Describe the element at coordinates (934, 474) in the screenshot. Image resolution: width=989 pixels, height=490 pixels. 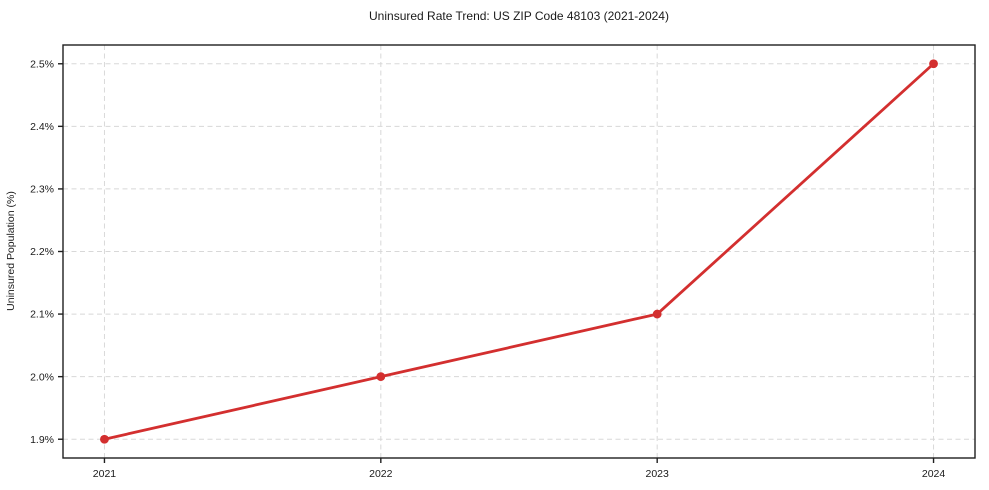
I see `x-tick-label: 2024` at that location.